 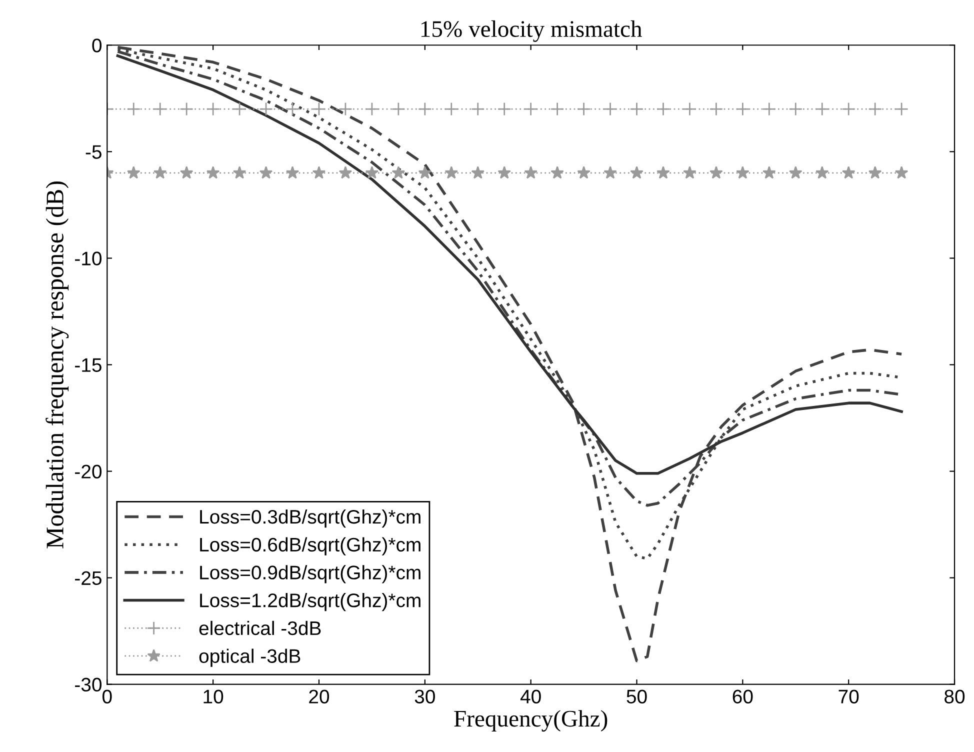 What do you see at coordinates (424, 697) in the screenshot?
I see `x-tick-label: 30` at bounding box center [424, 697].